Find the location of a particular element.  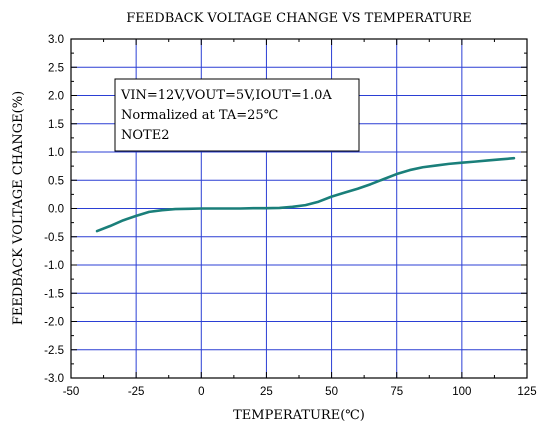

y-tick-label: -0.5 is located at coordinates (54, 238).